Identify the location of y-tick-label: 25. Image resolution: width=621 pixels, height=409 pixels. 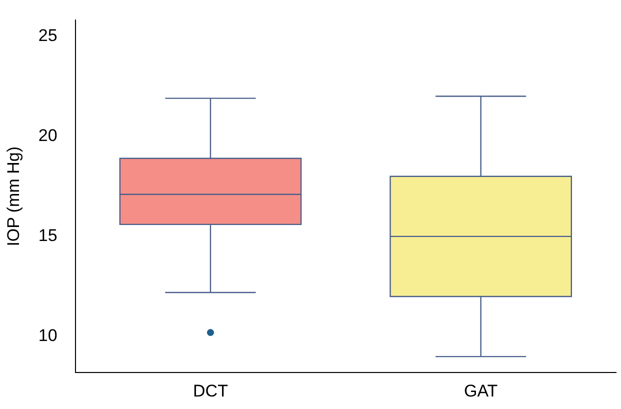
(48, 35).